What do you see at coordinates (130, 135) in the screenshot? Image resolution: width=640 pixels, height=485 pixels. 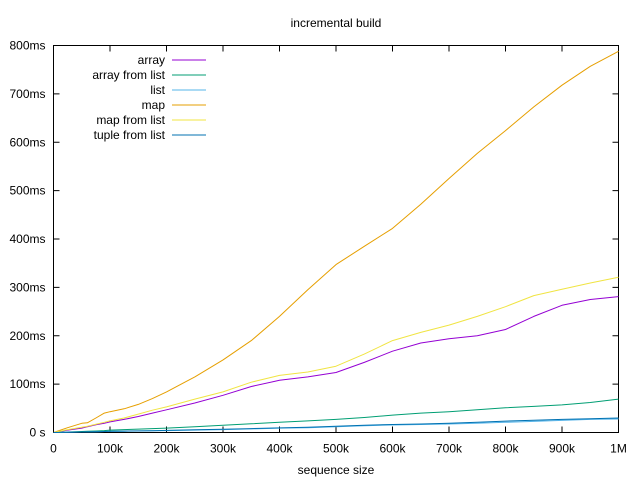 I see `legend-label-tuple-from-list: tuple from list` at bounding box center [130, 135].